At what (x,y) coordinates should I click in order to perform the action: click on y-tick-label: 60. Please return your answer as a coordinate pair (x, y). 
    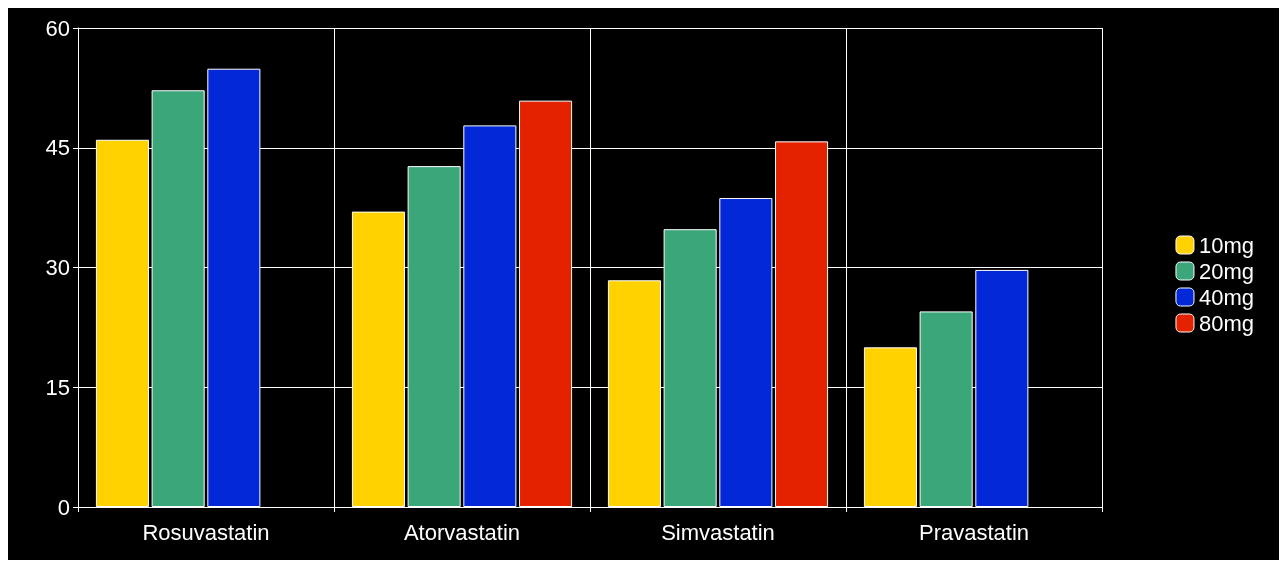
    Looking at the image, I should click on (57, 28).